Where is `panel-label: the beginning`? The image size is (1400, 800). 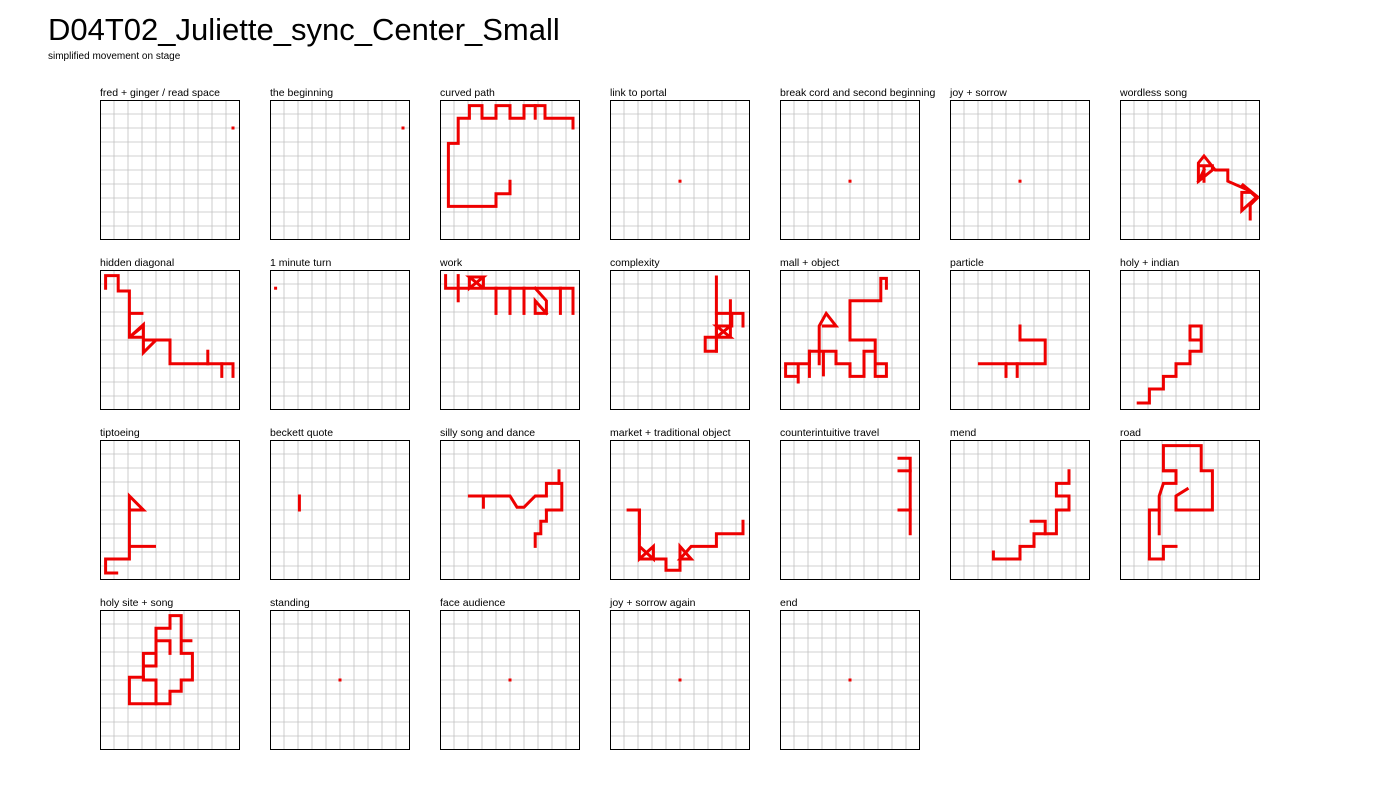
panel-label: the beginning is located at coordinates (302, 93).